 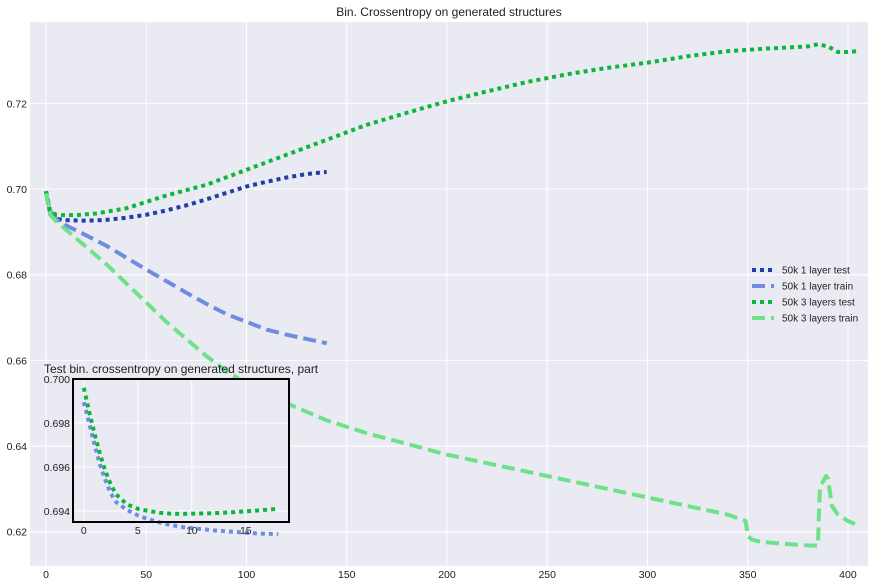 I want to click on x-tick-label: 150, so click(x=347, y=575).